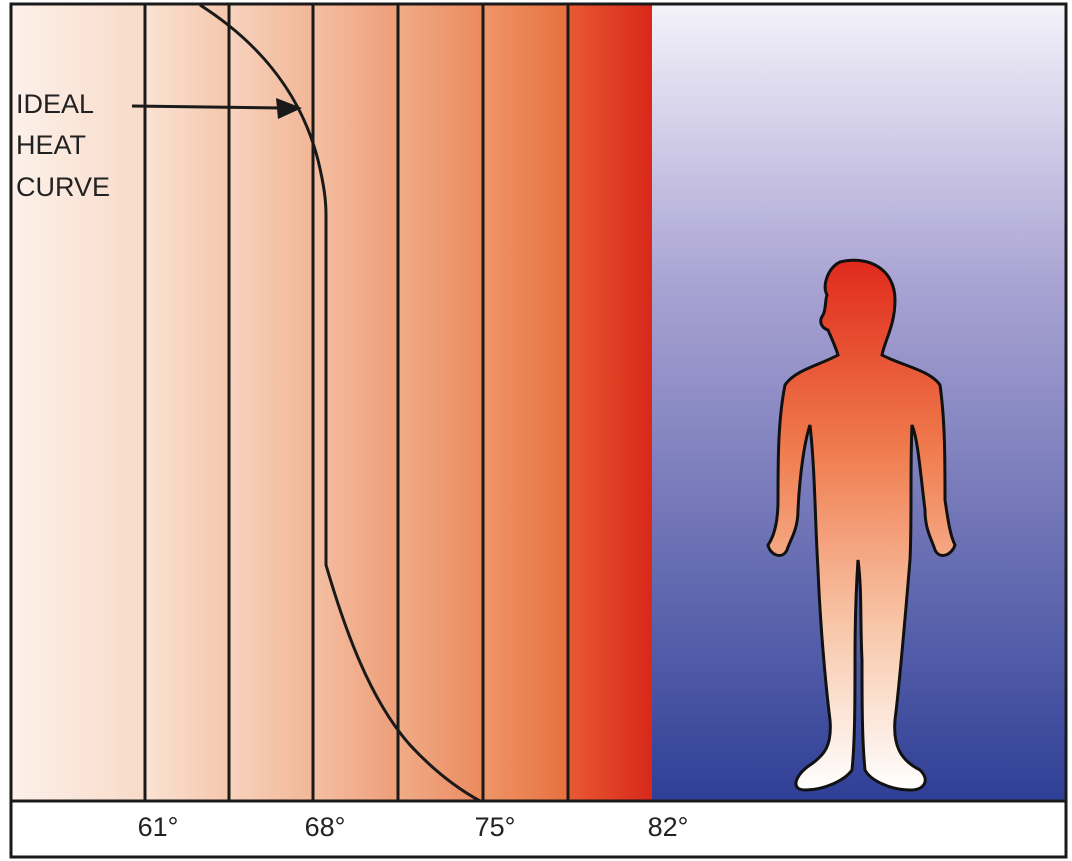 The height and width of the screenshot is (861, 1072). What do you see at coordinates (63, 187) in the screenshot?
I see `annotation-line: CURVE` at bounding box center [63, 187].